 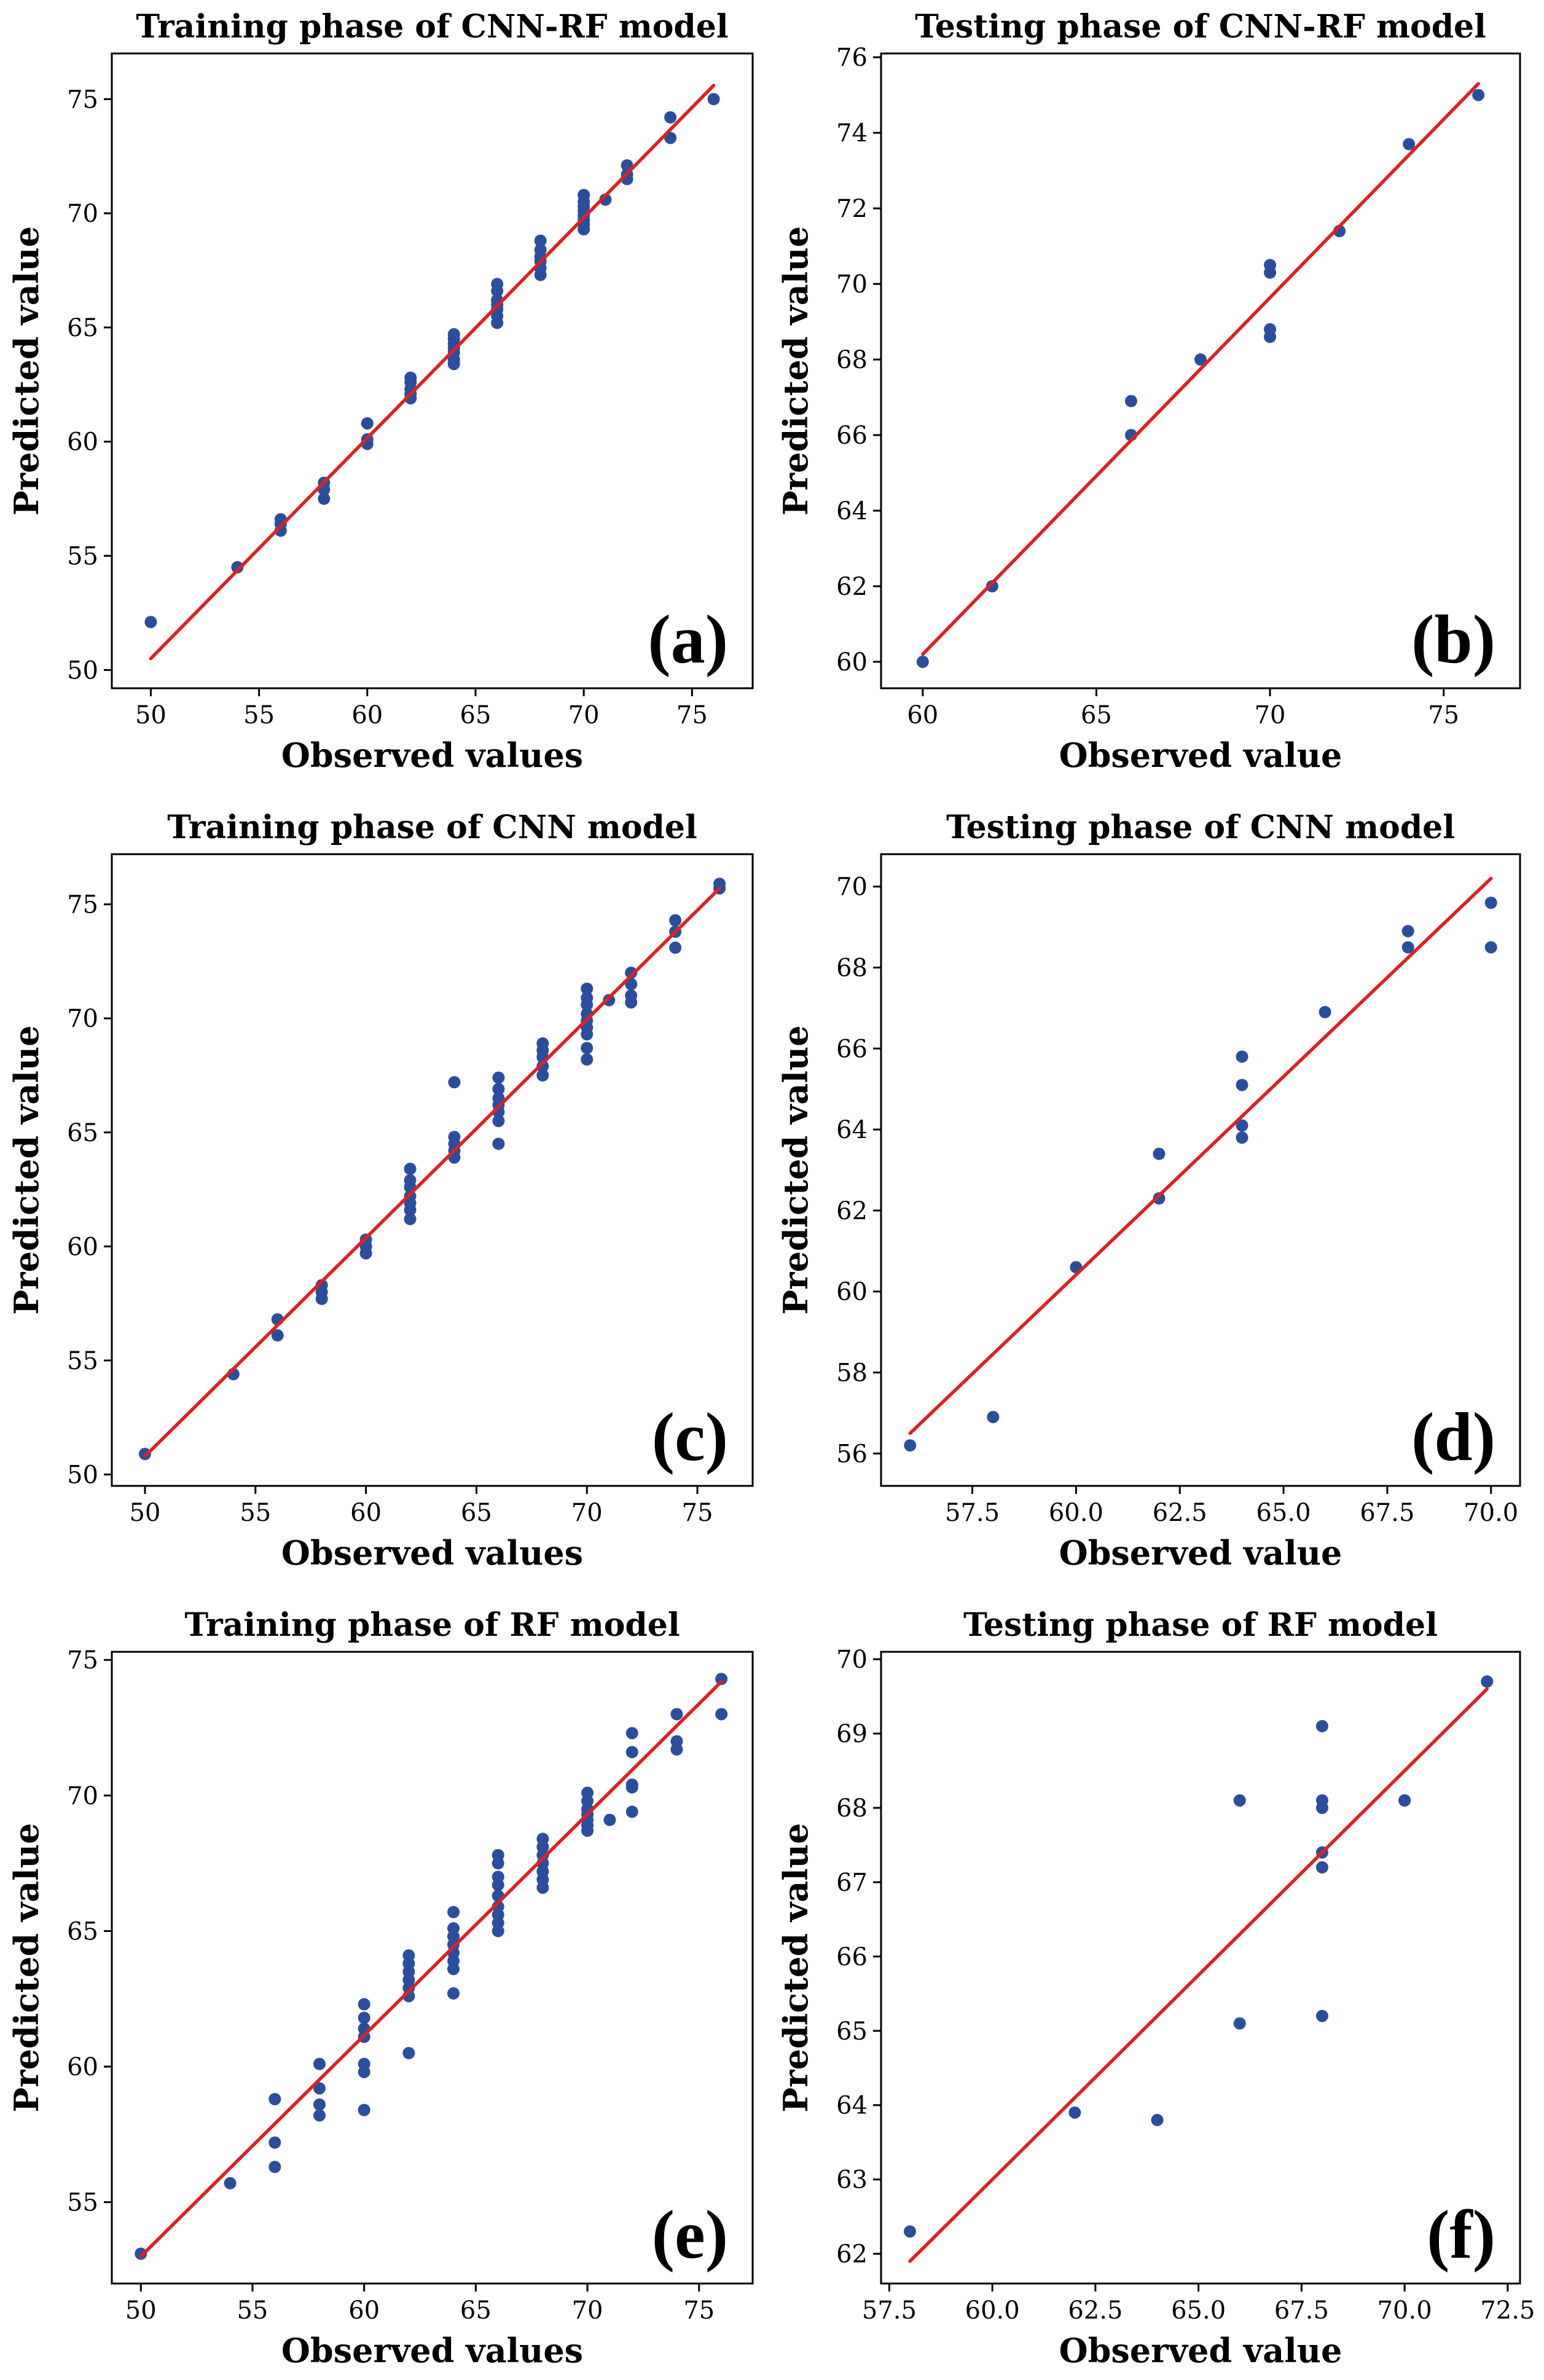 What do you see at coordinates (82, 670) in the screenshot?
I see `y-tick-label: 50` at bounding box center [82, 670].